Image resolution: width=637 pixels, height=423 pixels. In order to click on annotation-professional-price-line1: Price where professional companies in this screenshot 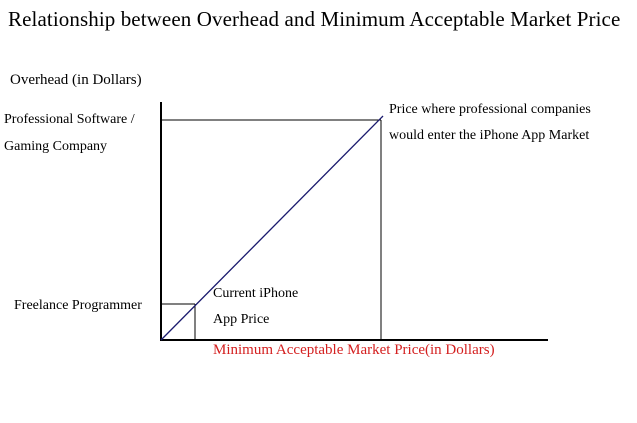, I will do `click(490, 109)`.